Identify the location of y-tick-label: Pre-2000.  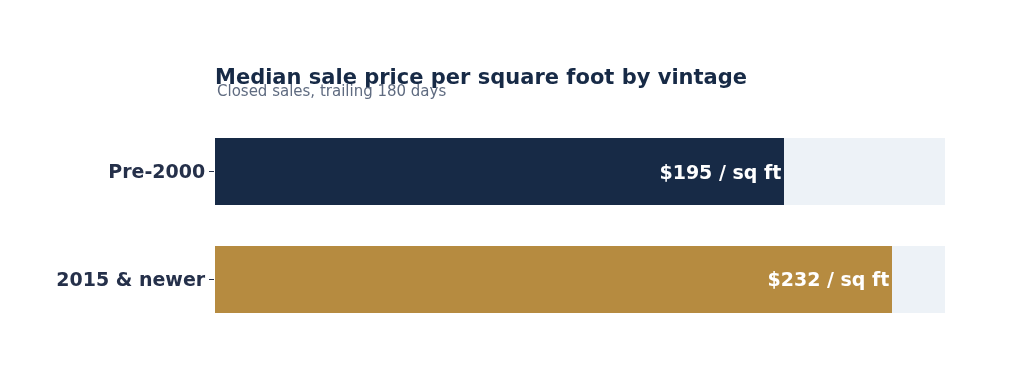
(157, 171).